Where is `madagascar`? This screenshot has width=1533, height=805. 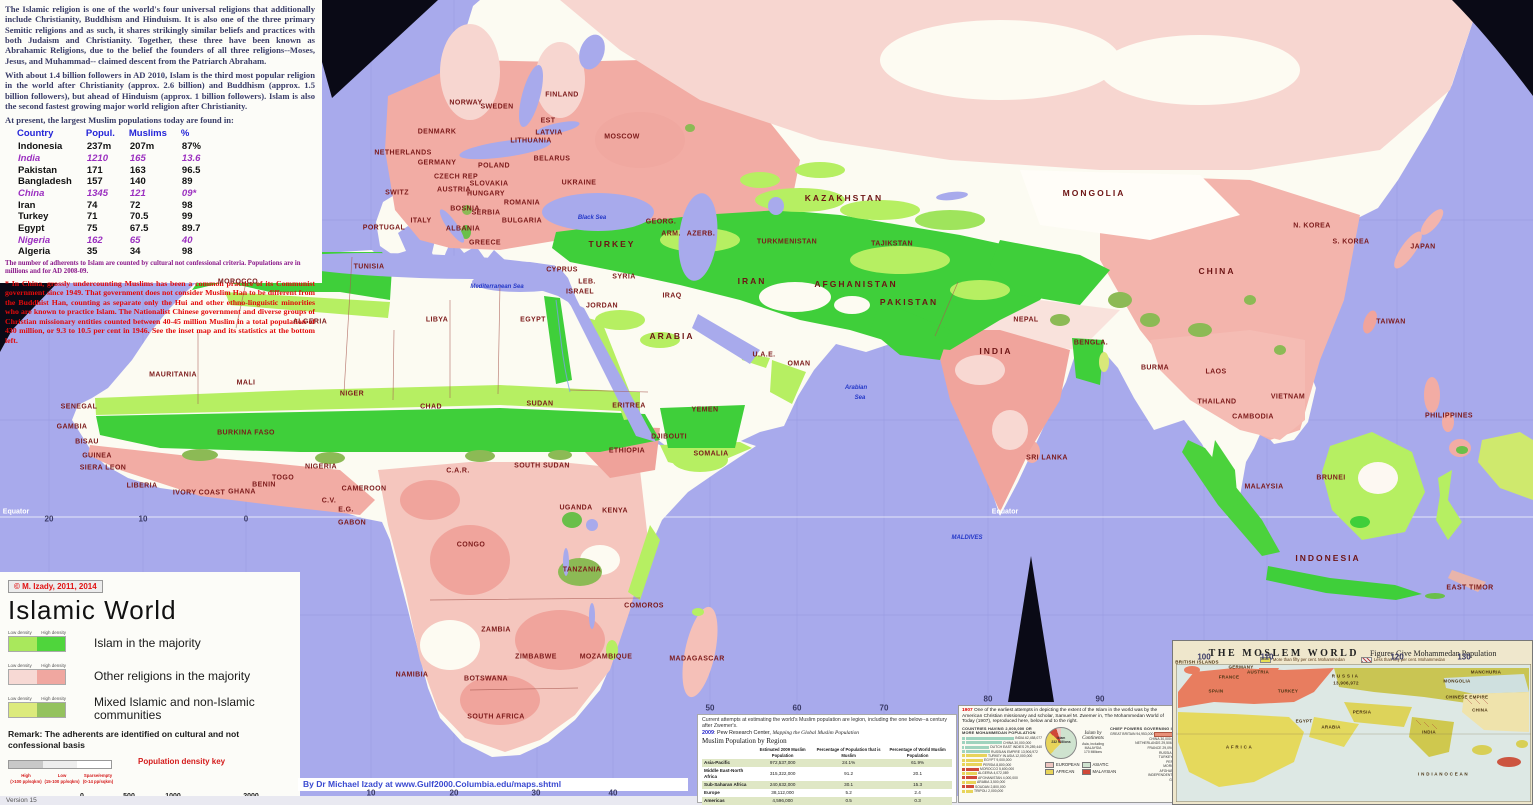
madagascar is located at coordinates (700, 652).